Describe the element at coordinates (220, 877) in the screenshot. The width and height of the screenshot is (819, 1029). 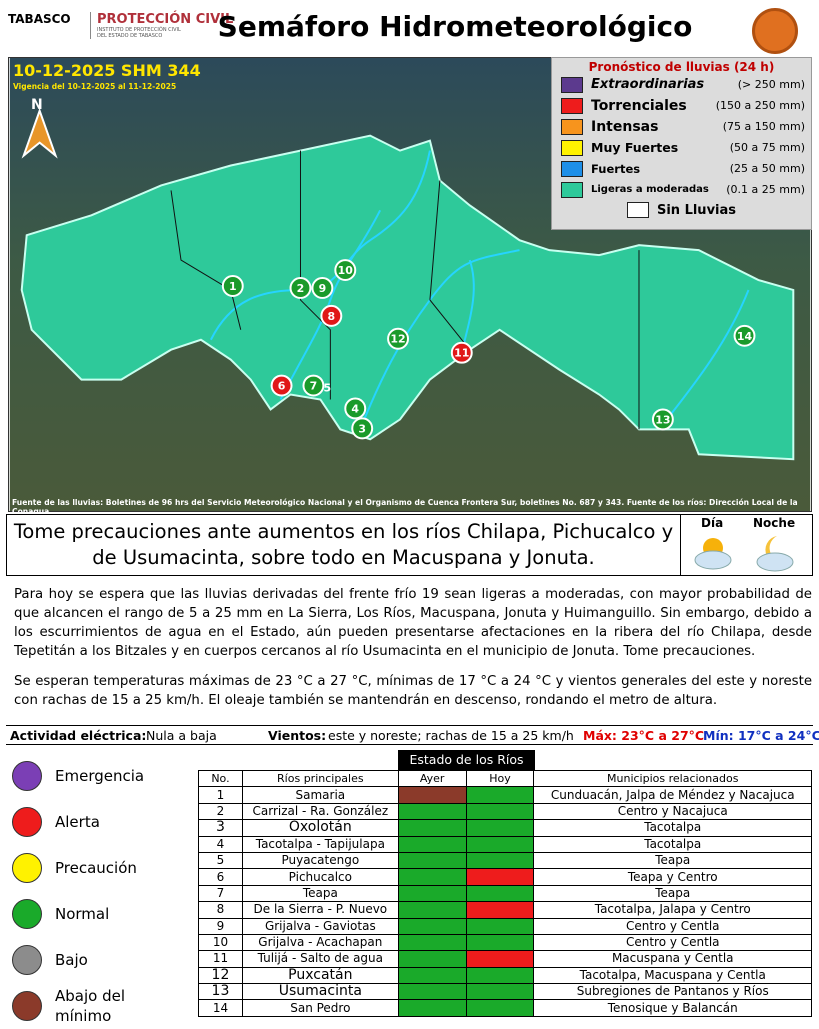
I see `number-cell: 6` at that location.